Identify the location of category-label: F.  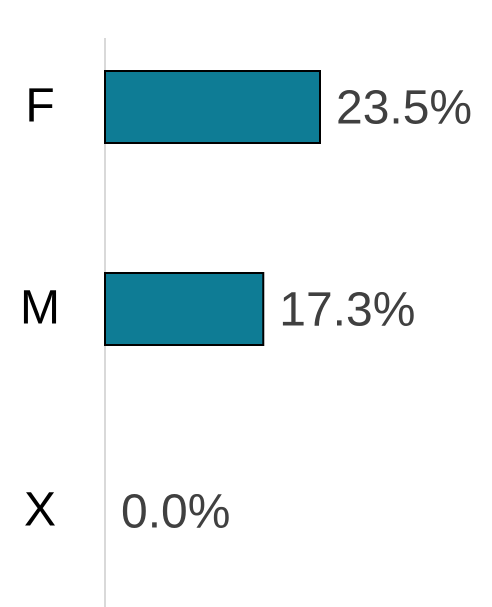
(39, 106).